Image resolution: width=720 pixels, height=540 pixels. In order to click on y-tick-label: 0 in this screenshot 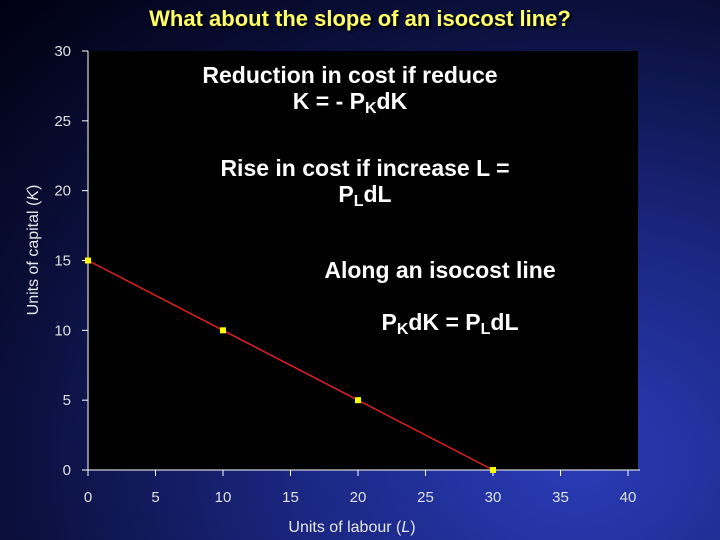, I will do `click(67, 470)`.